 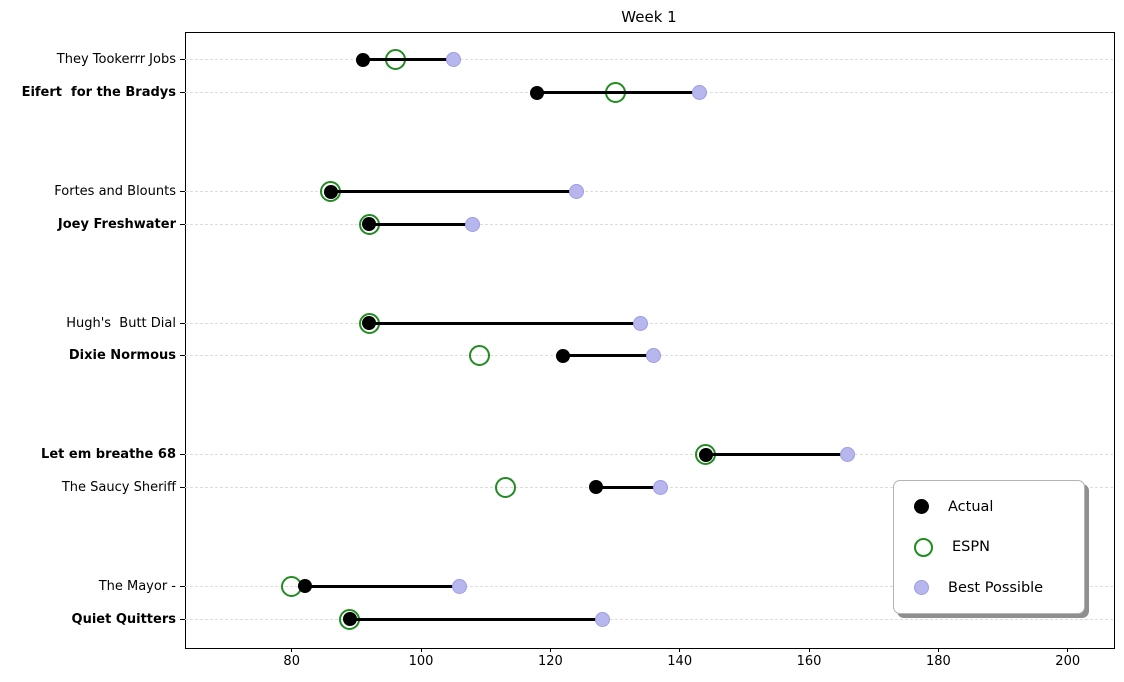 I want to click on y-axis-team-label: Fortes and Blounts, so click(x=115, y=191).